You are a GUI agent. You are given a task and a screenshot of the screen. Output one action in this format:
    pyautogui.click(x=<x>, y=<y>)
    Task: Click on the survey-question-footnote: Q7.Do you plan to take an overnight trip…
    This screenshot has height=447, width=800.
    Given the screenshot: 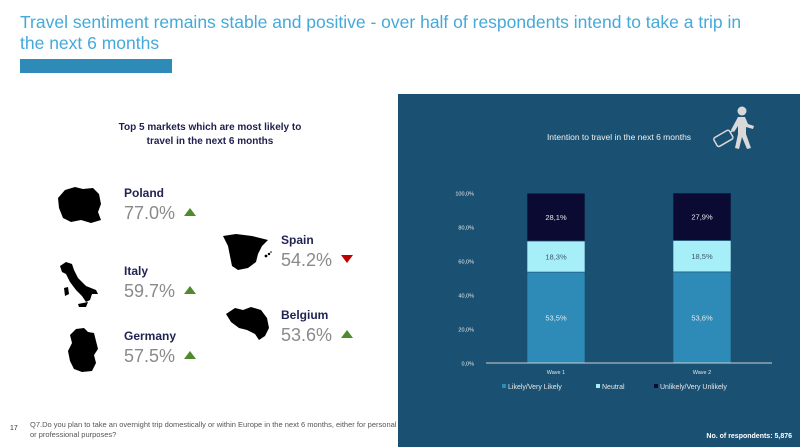 What is the action you would take?
    pyautogui.click(x=213, y=429)
    